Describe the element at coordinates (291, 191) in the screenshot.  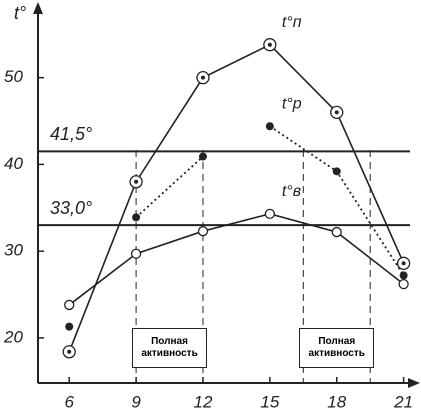
I see `legend-label: t°в` at that location.